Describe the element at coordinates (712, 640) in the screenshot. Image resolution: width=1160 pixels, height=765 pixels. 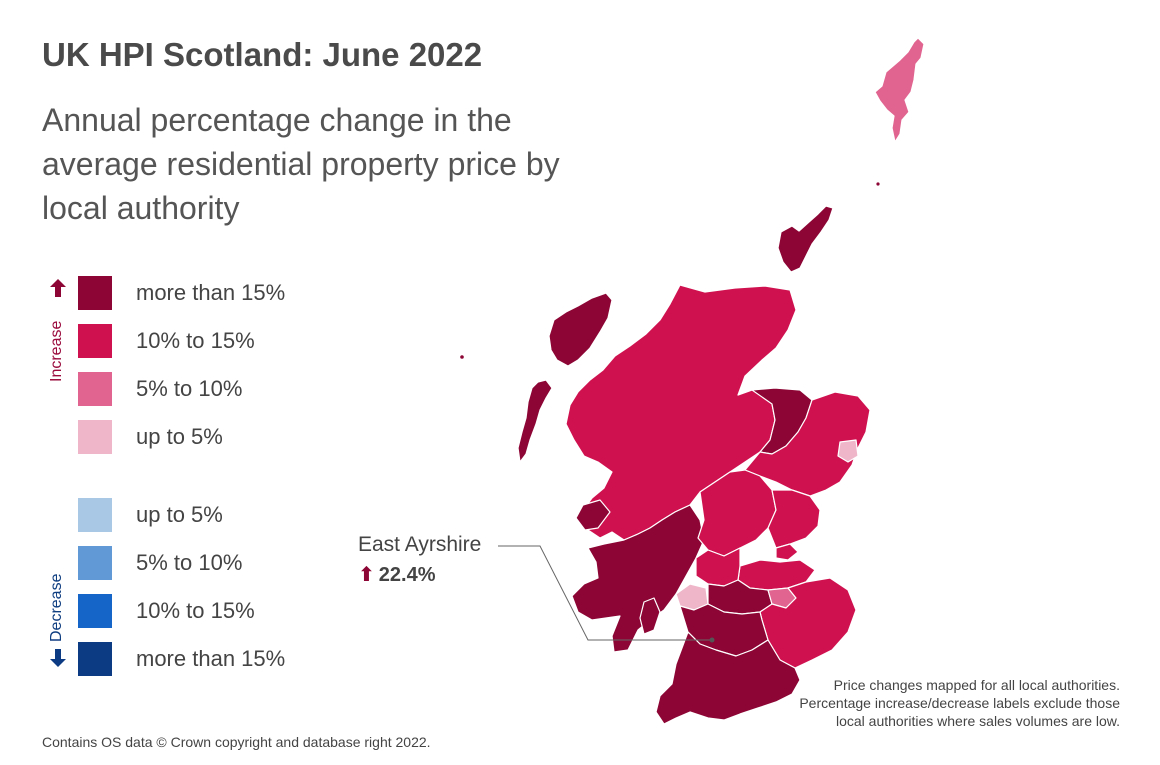
I see `callout-leader-dot` at that location.